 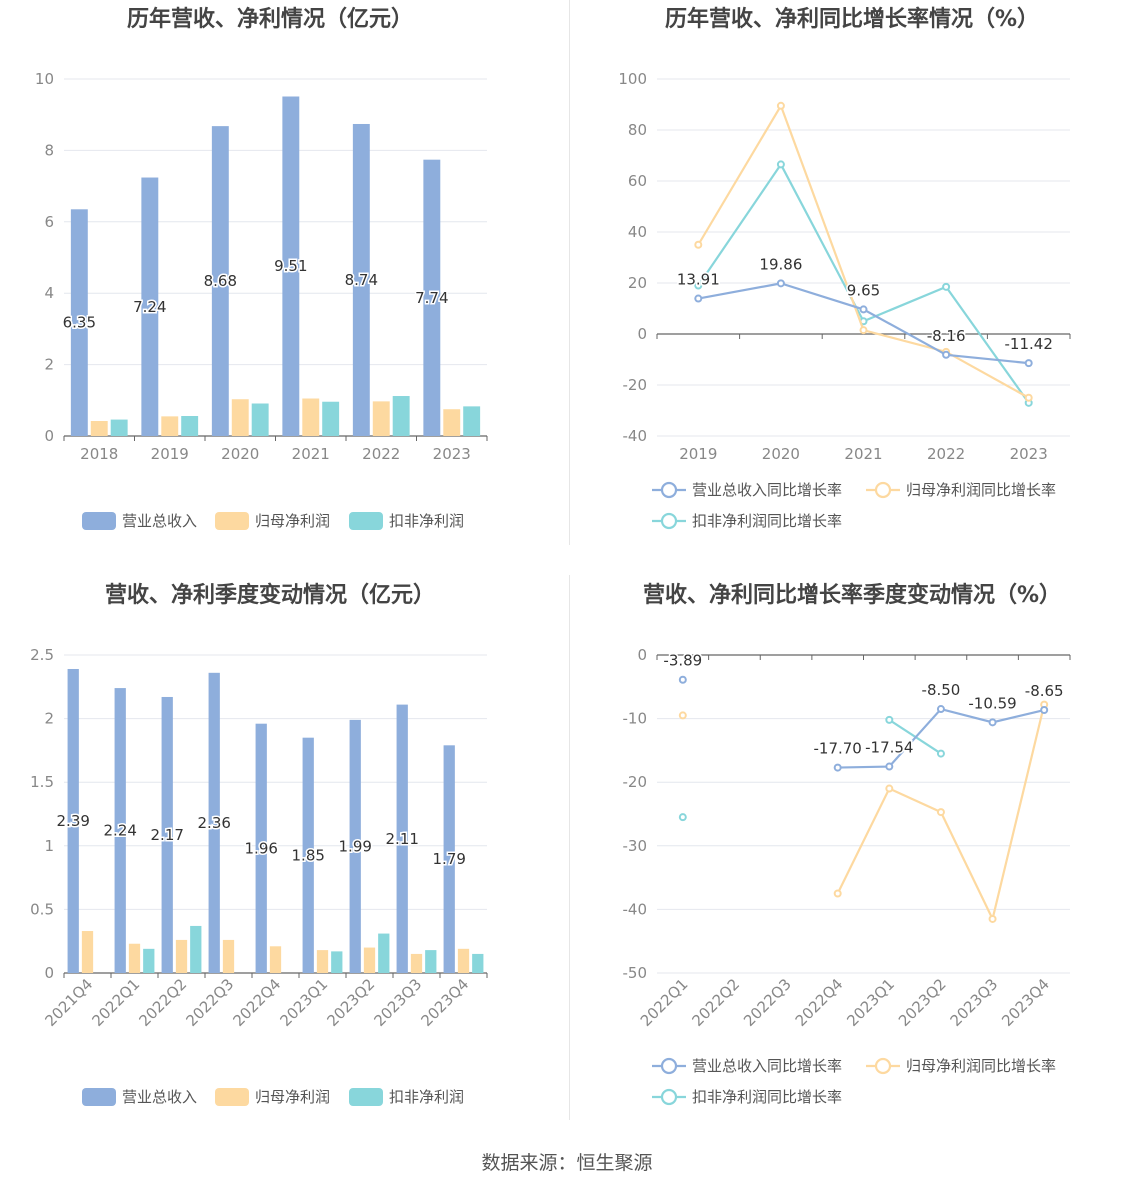 What do you see at coordinates (767, 1066) in the screenshot?
I see `legend-label: 营业总收入同比增长率` at bounding box center [767, 1066].